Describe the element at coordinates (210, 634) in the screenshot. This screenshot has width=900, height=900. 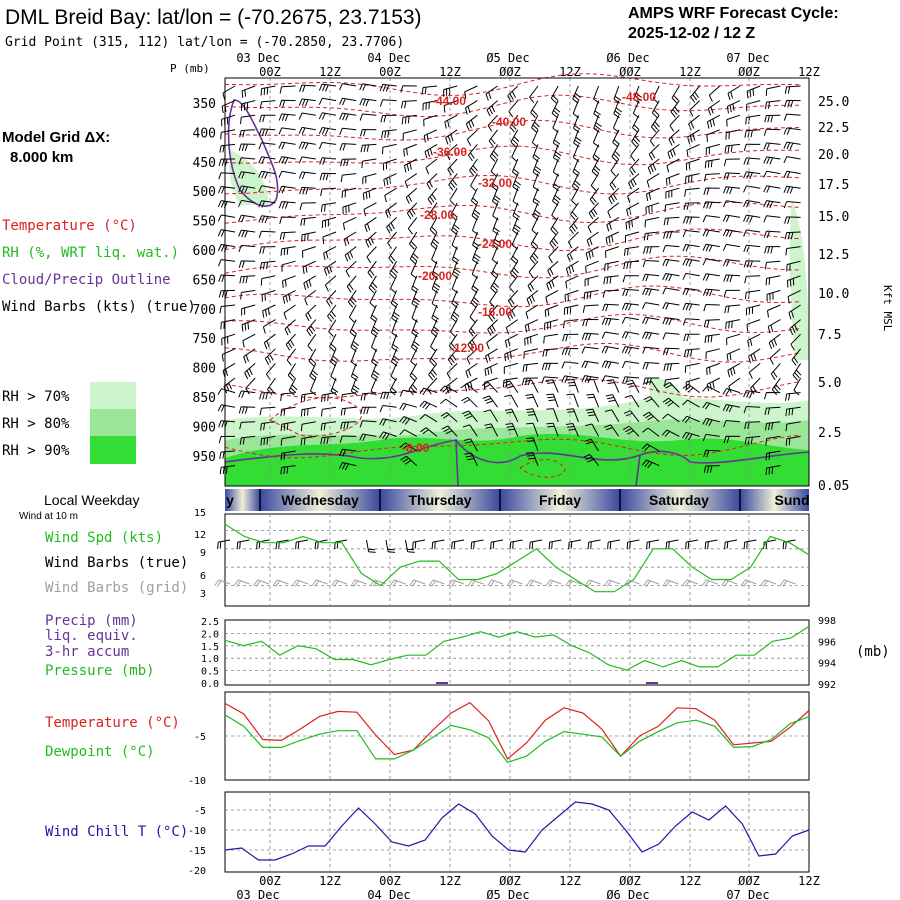
I see `precip-tick: 2.0` at that location.